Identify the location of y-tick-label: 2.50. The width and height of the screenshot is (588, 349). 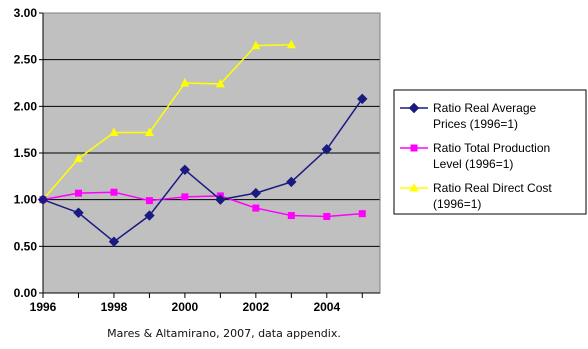
(26, 60).